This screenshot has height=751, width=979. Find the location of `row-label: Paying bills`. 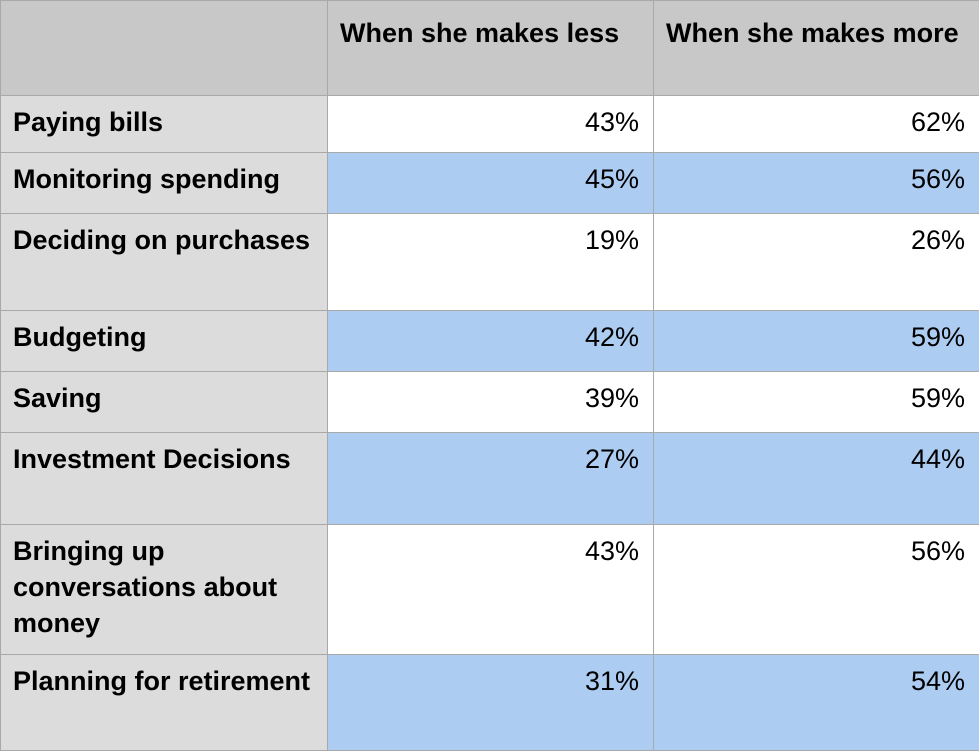

row-label: Paying bills is located at coordinates (164, 124).